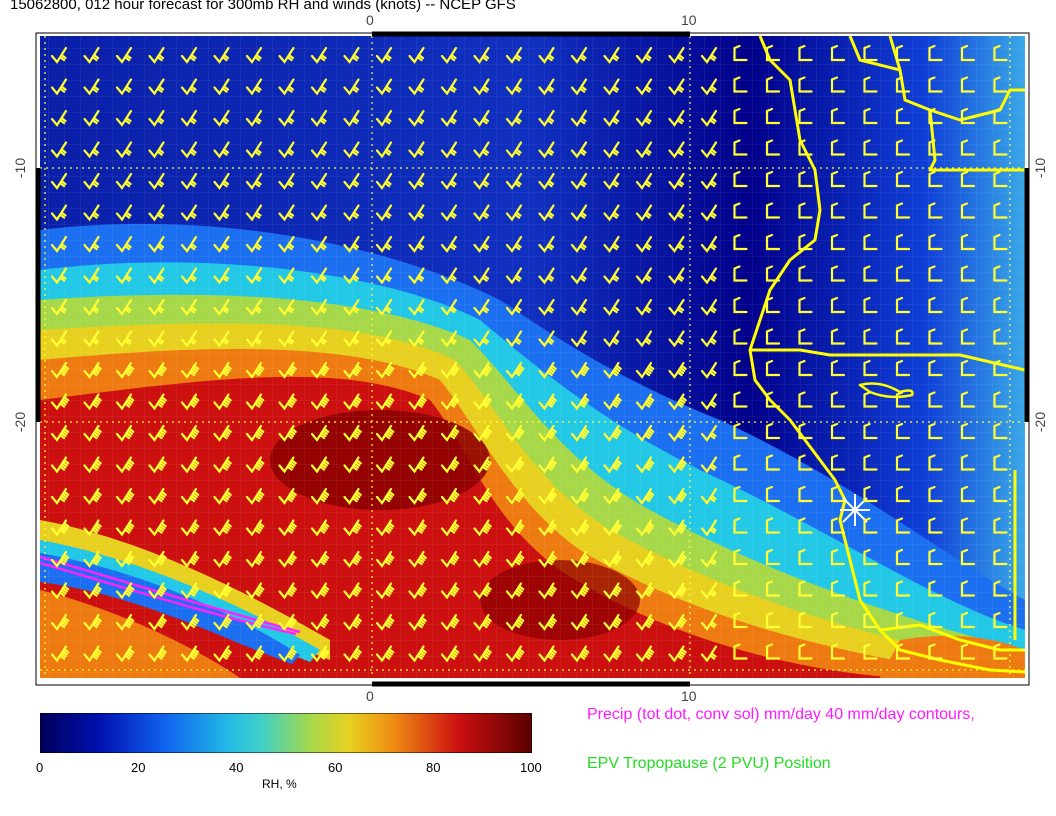 The image size is (1056, 816). What do you see at coordinates (279, 784) in the screenshot?
I see `colorbar-title: RH, %` at bounding box center [279, 784].